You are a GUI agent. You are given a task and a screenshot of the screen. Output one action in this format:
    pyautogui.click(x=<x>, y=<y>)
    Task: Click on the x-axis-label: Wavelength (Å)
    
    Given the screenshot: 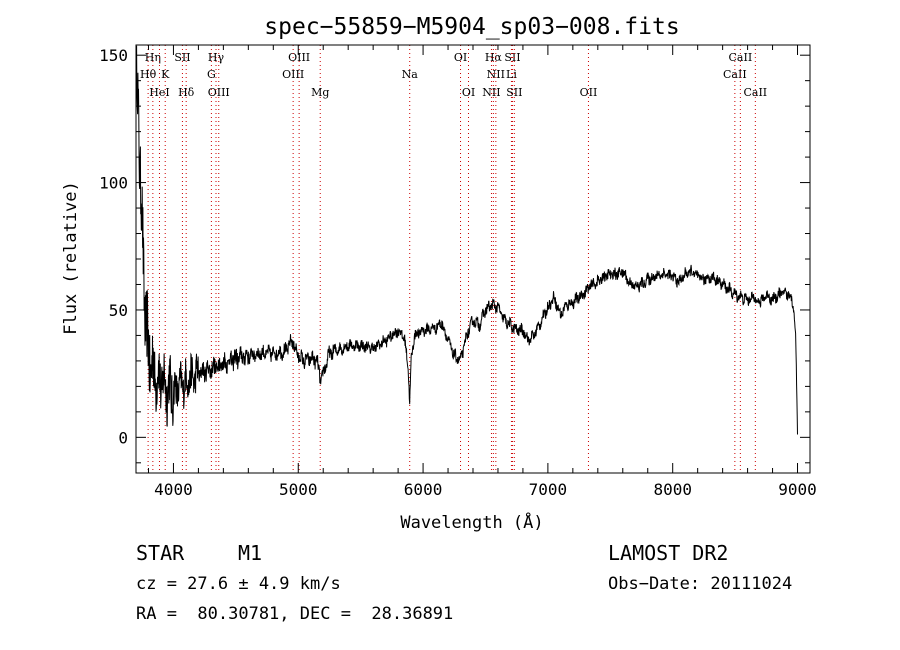 What is the action you would take?
    pyautogui.click(x=471, y=522)
    